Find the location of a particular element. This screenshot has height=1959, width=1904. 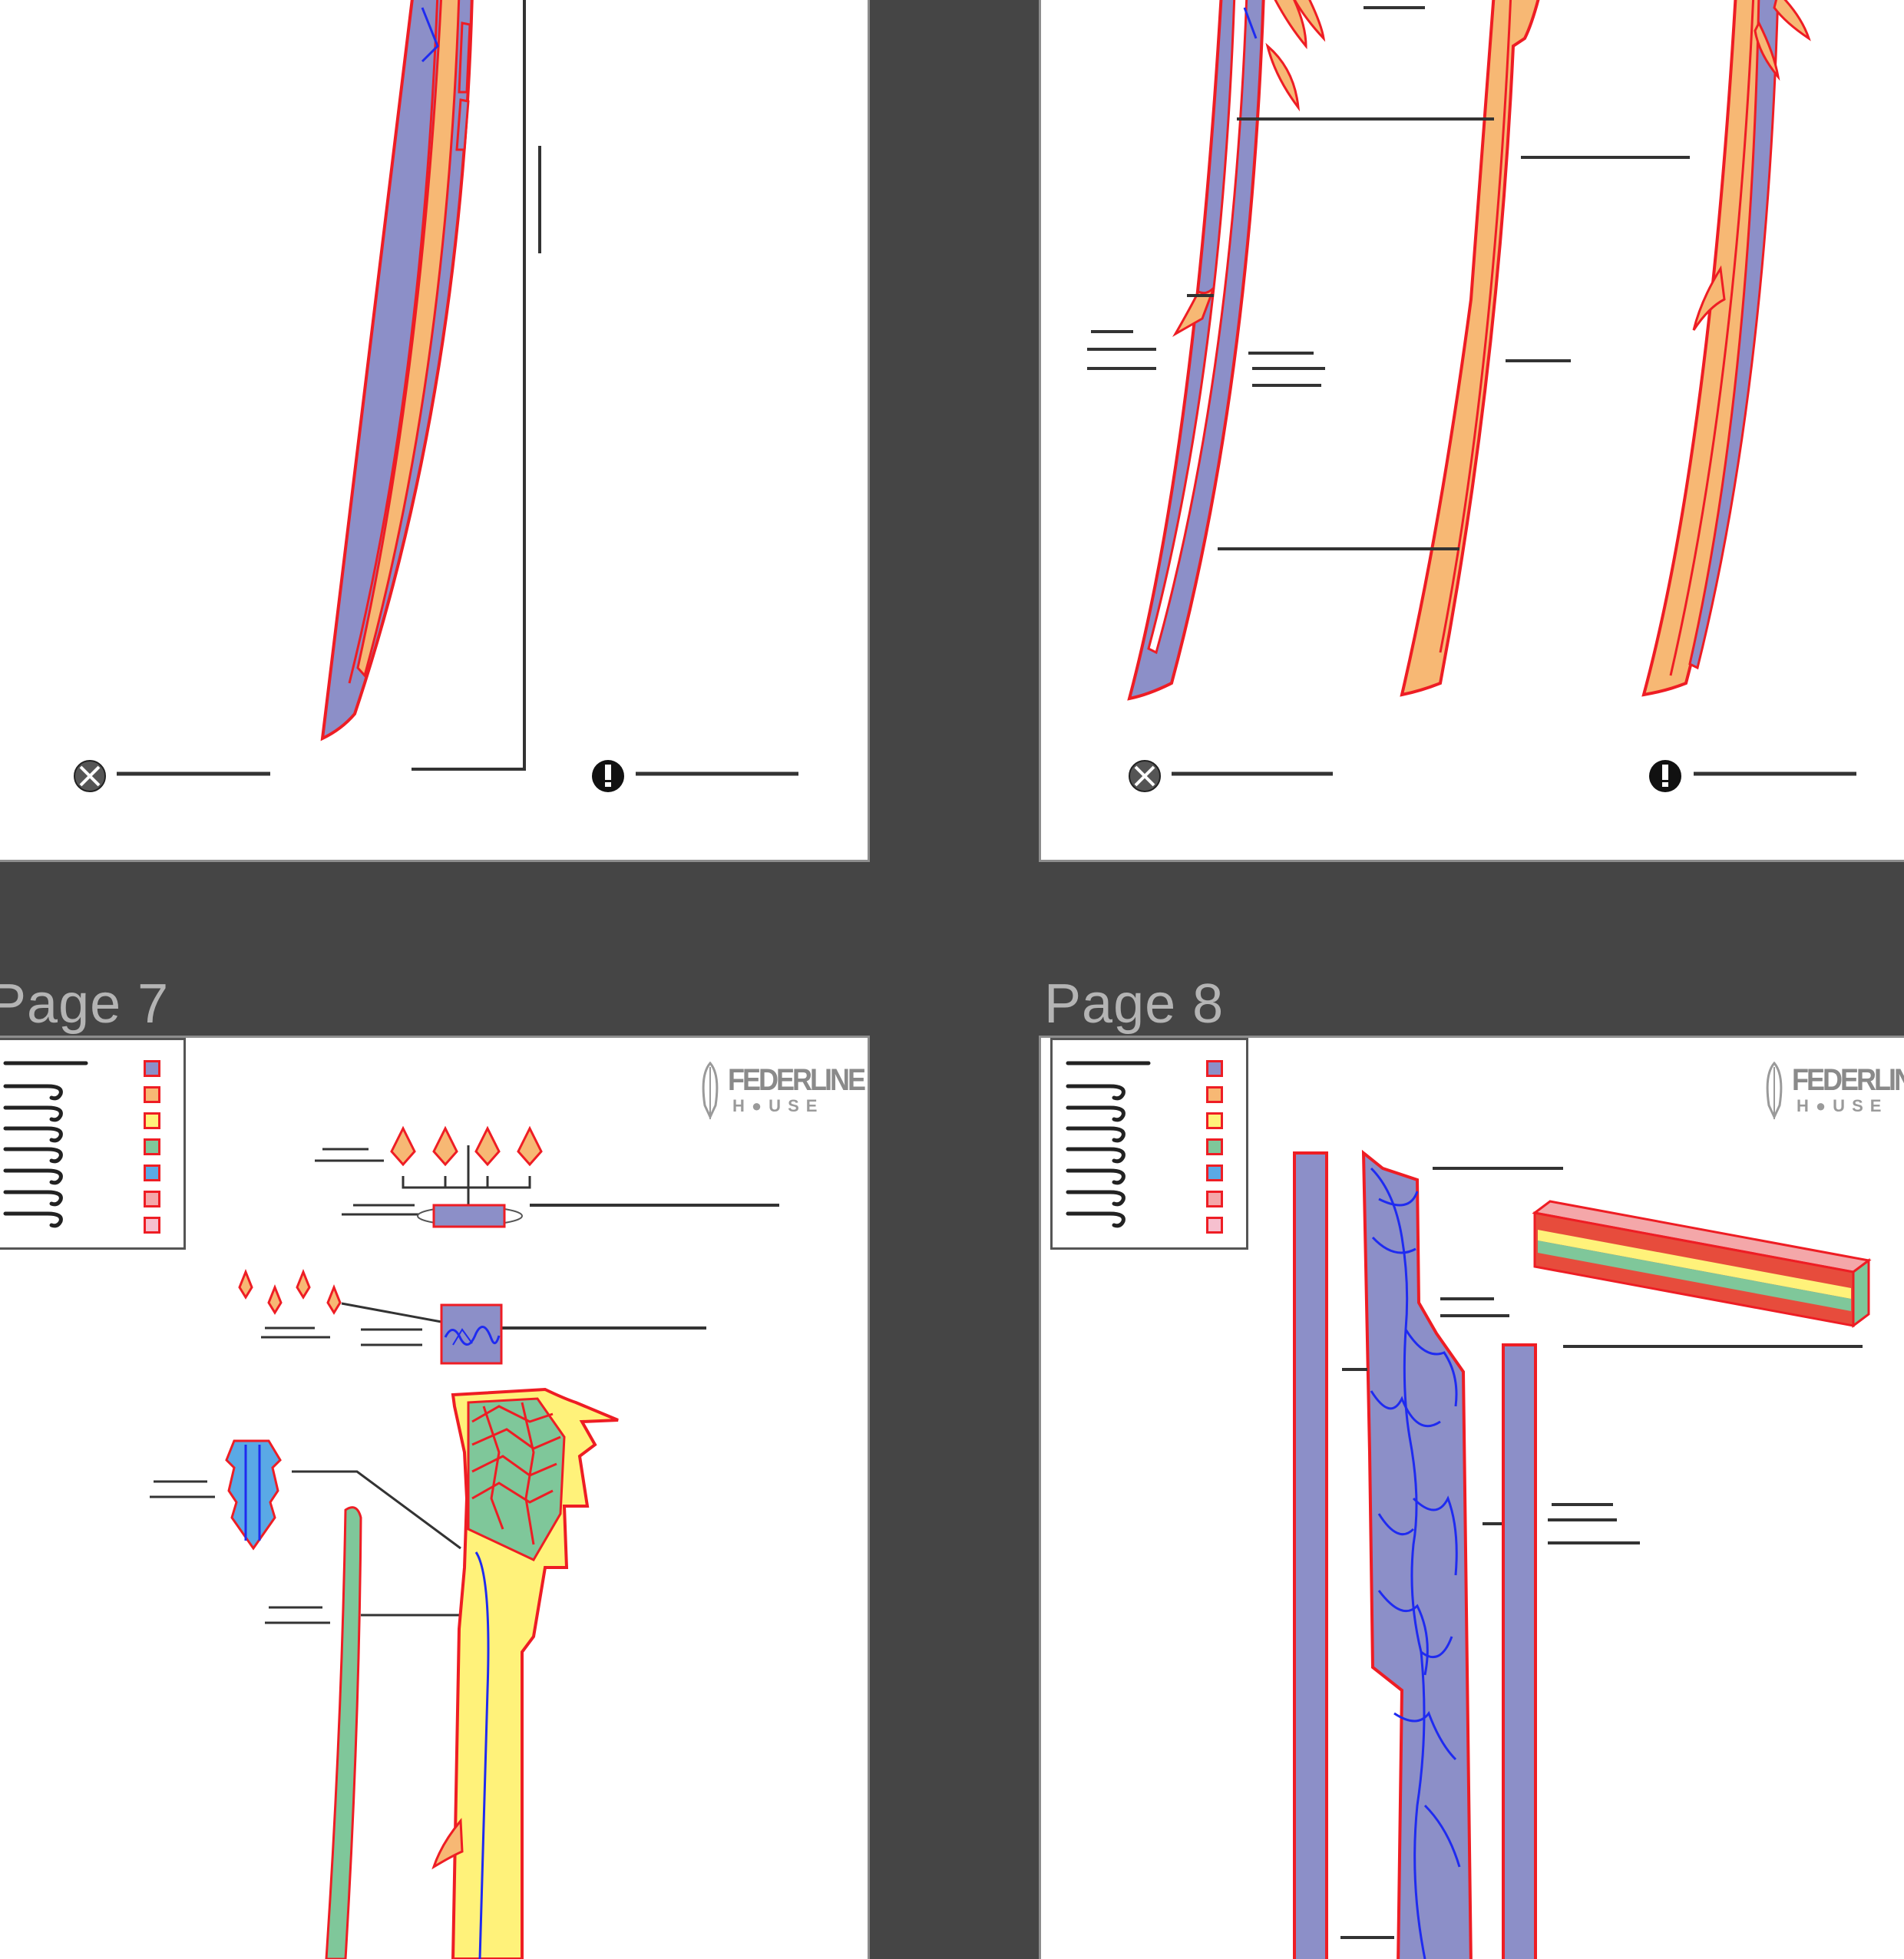

blue-feather-piece is located at coordinates (253, 1495).